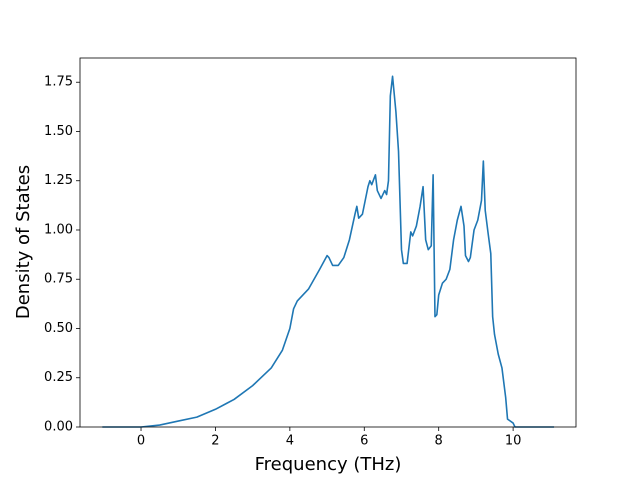  Describe the element at coordinates (513, 441) in the screenshot. I see `x-tick-label: 10` at that location.